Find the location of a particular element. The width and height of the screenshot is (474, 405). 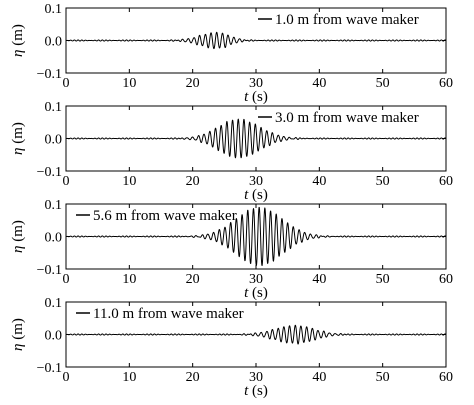

legend-label: 1.0 m from wave maker is located at coordinates (347, 20).